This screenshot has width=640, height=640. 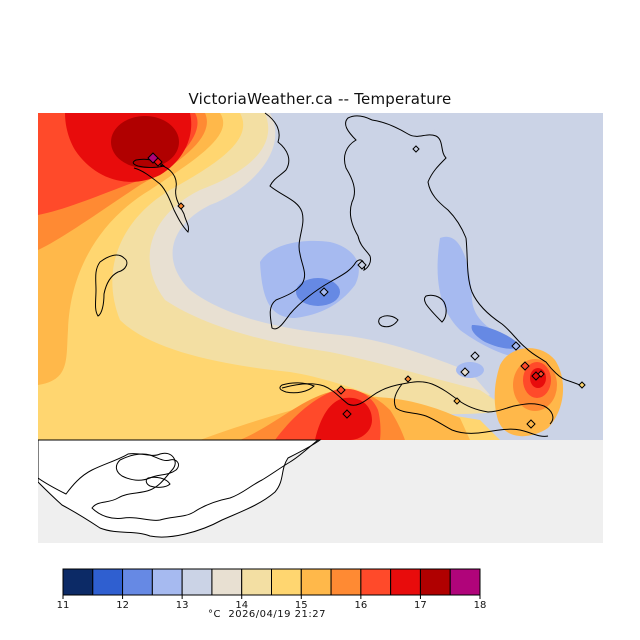 What do you see at coordinates (214, 614) in the screenshot?
I see `unit-label: °C` at bounding box center [214, 614].